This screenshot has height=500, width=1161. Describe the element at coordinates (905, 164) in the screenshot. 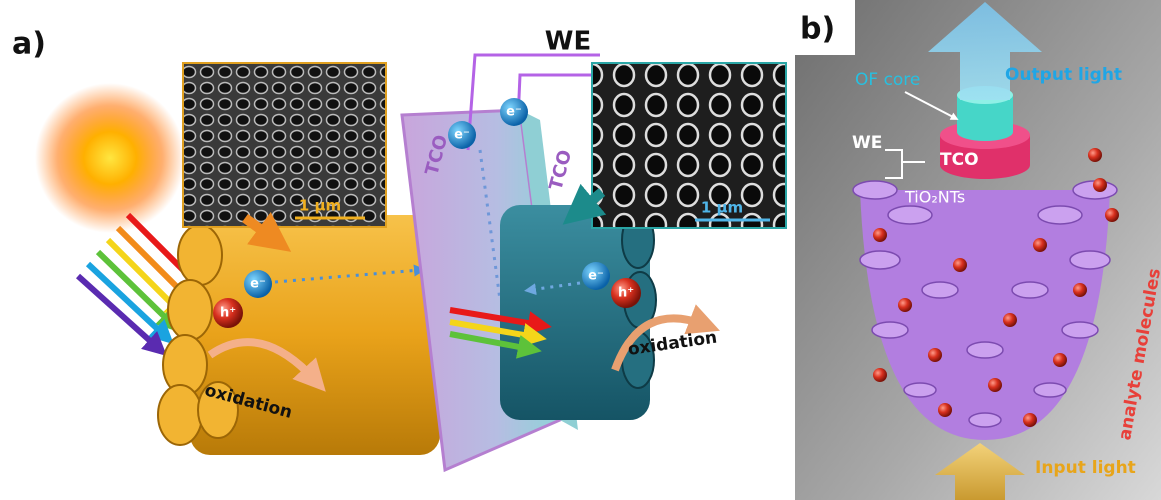

I see `bracket` at that location.